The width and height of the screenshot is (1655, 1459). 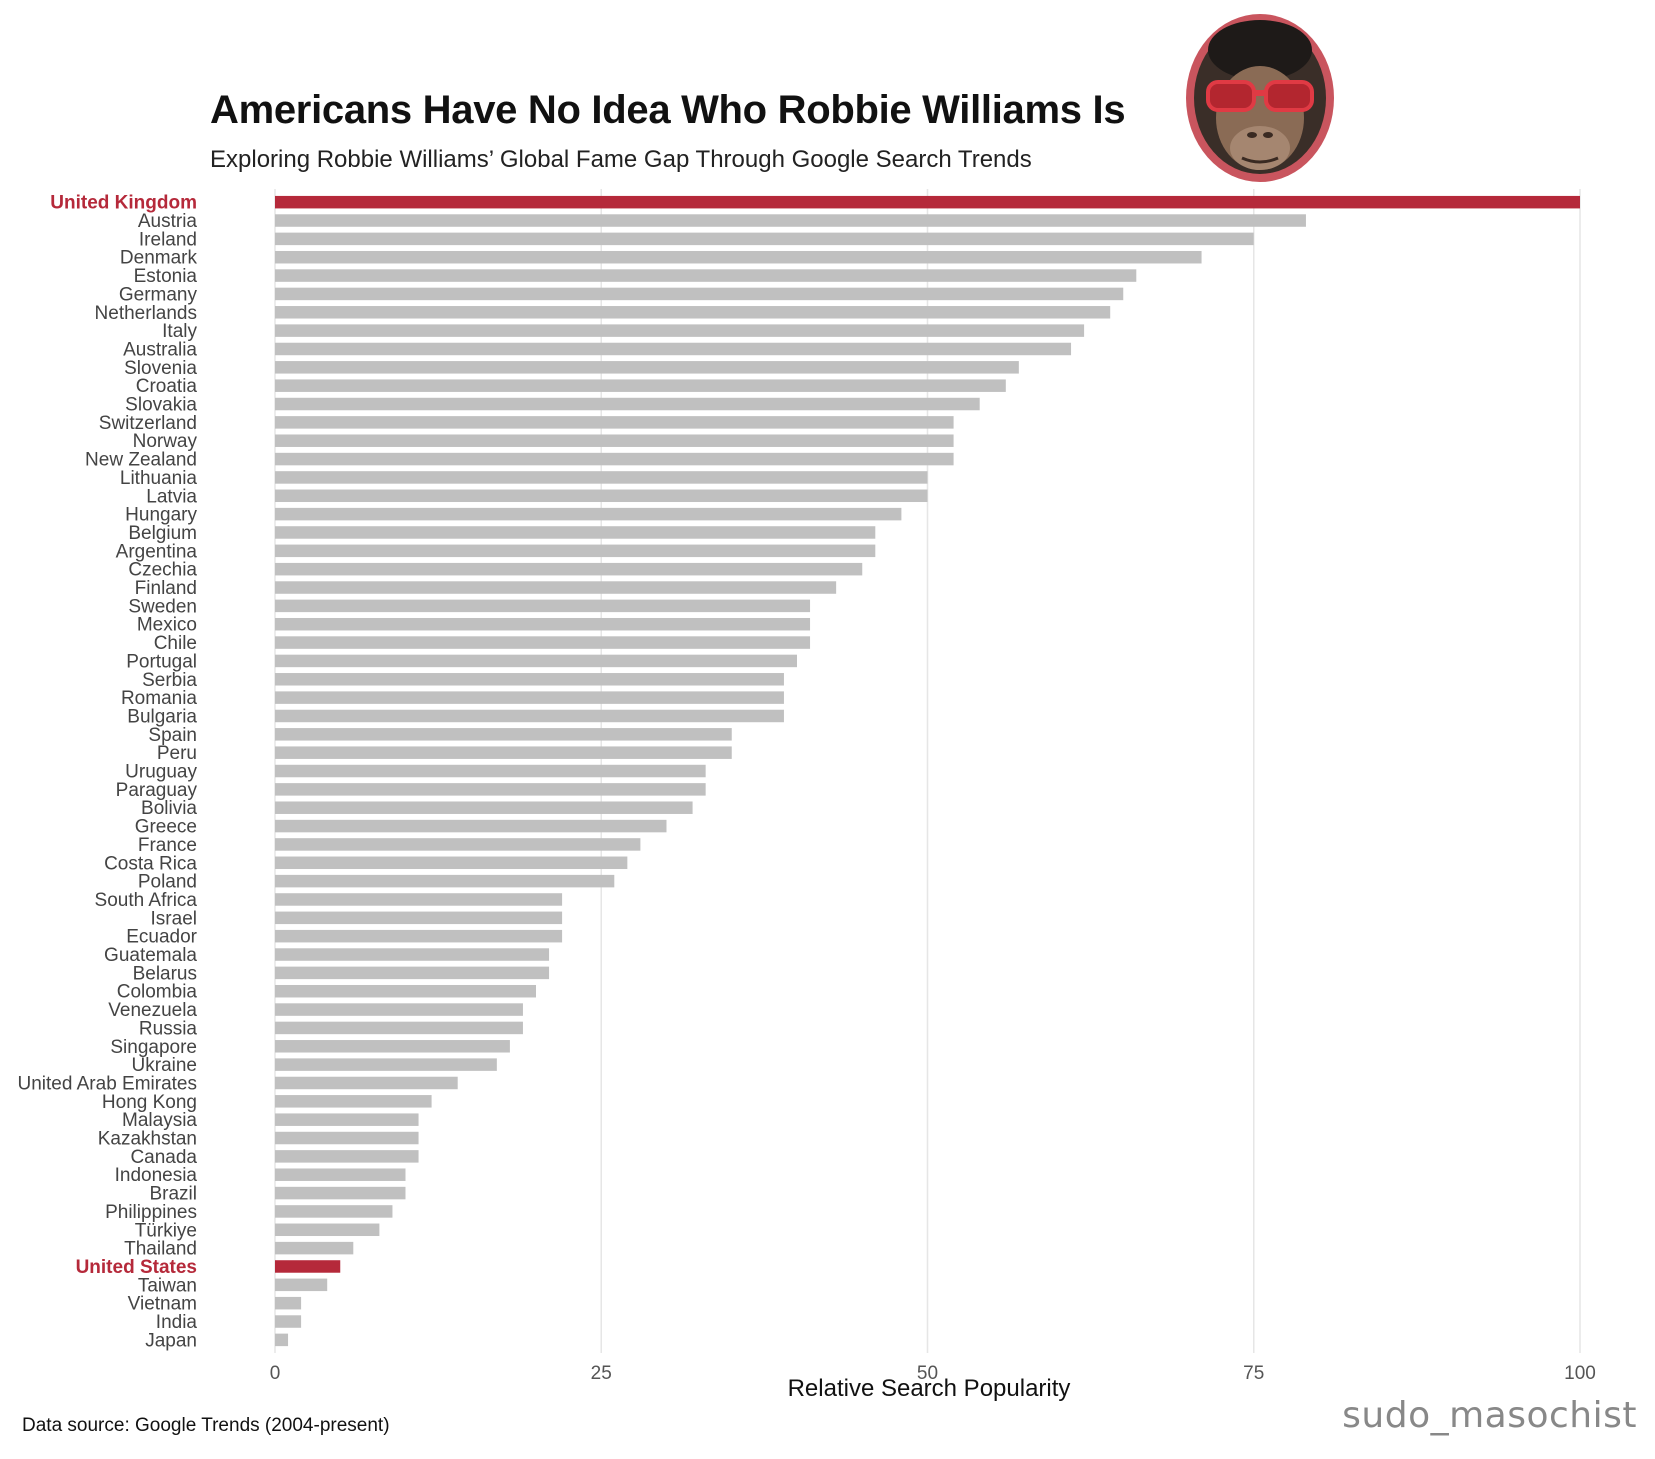 I want to click on bar-ireland, so click(x=764, y=239).